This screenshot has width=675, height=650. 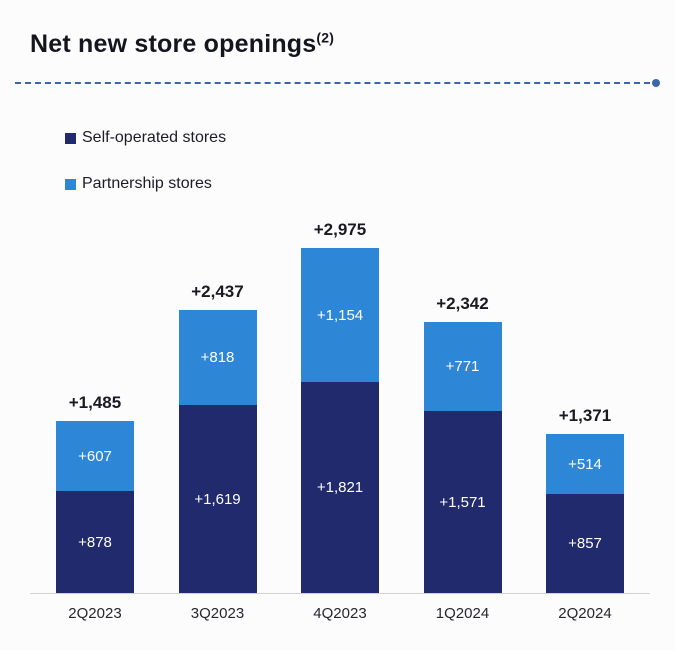 I want to click on bar-segment-self-operated: +1,821, so click(x=340, y=487).